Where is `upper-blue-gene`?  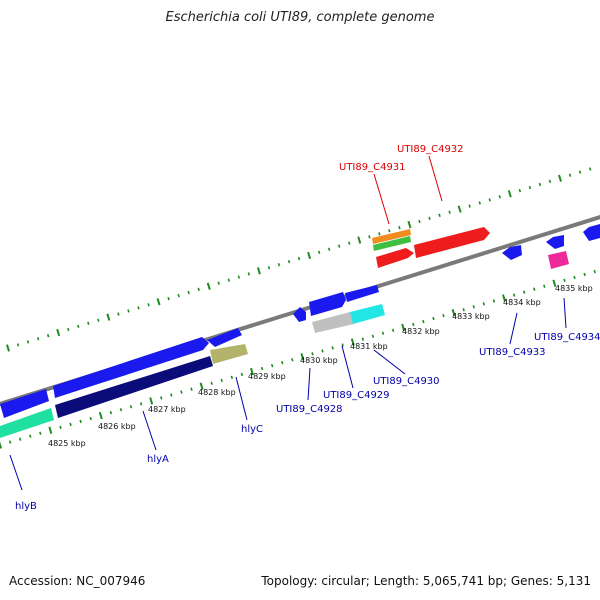
upper-blue-gene is located at coordinates (131, 367).